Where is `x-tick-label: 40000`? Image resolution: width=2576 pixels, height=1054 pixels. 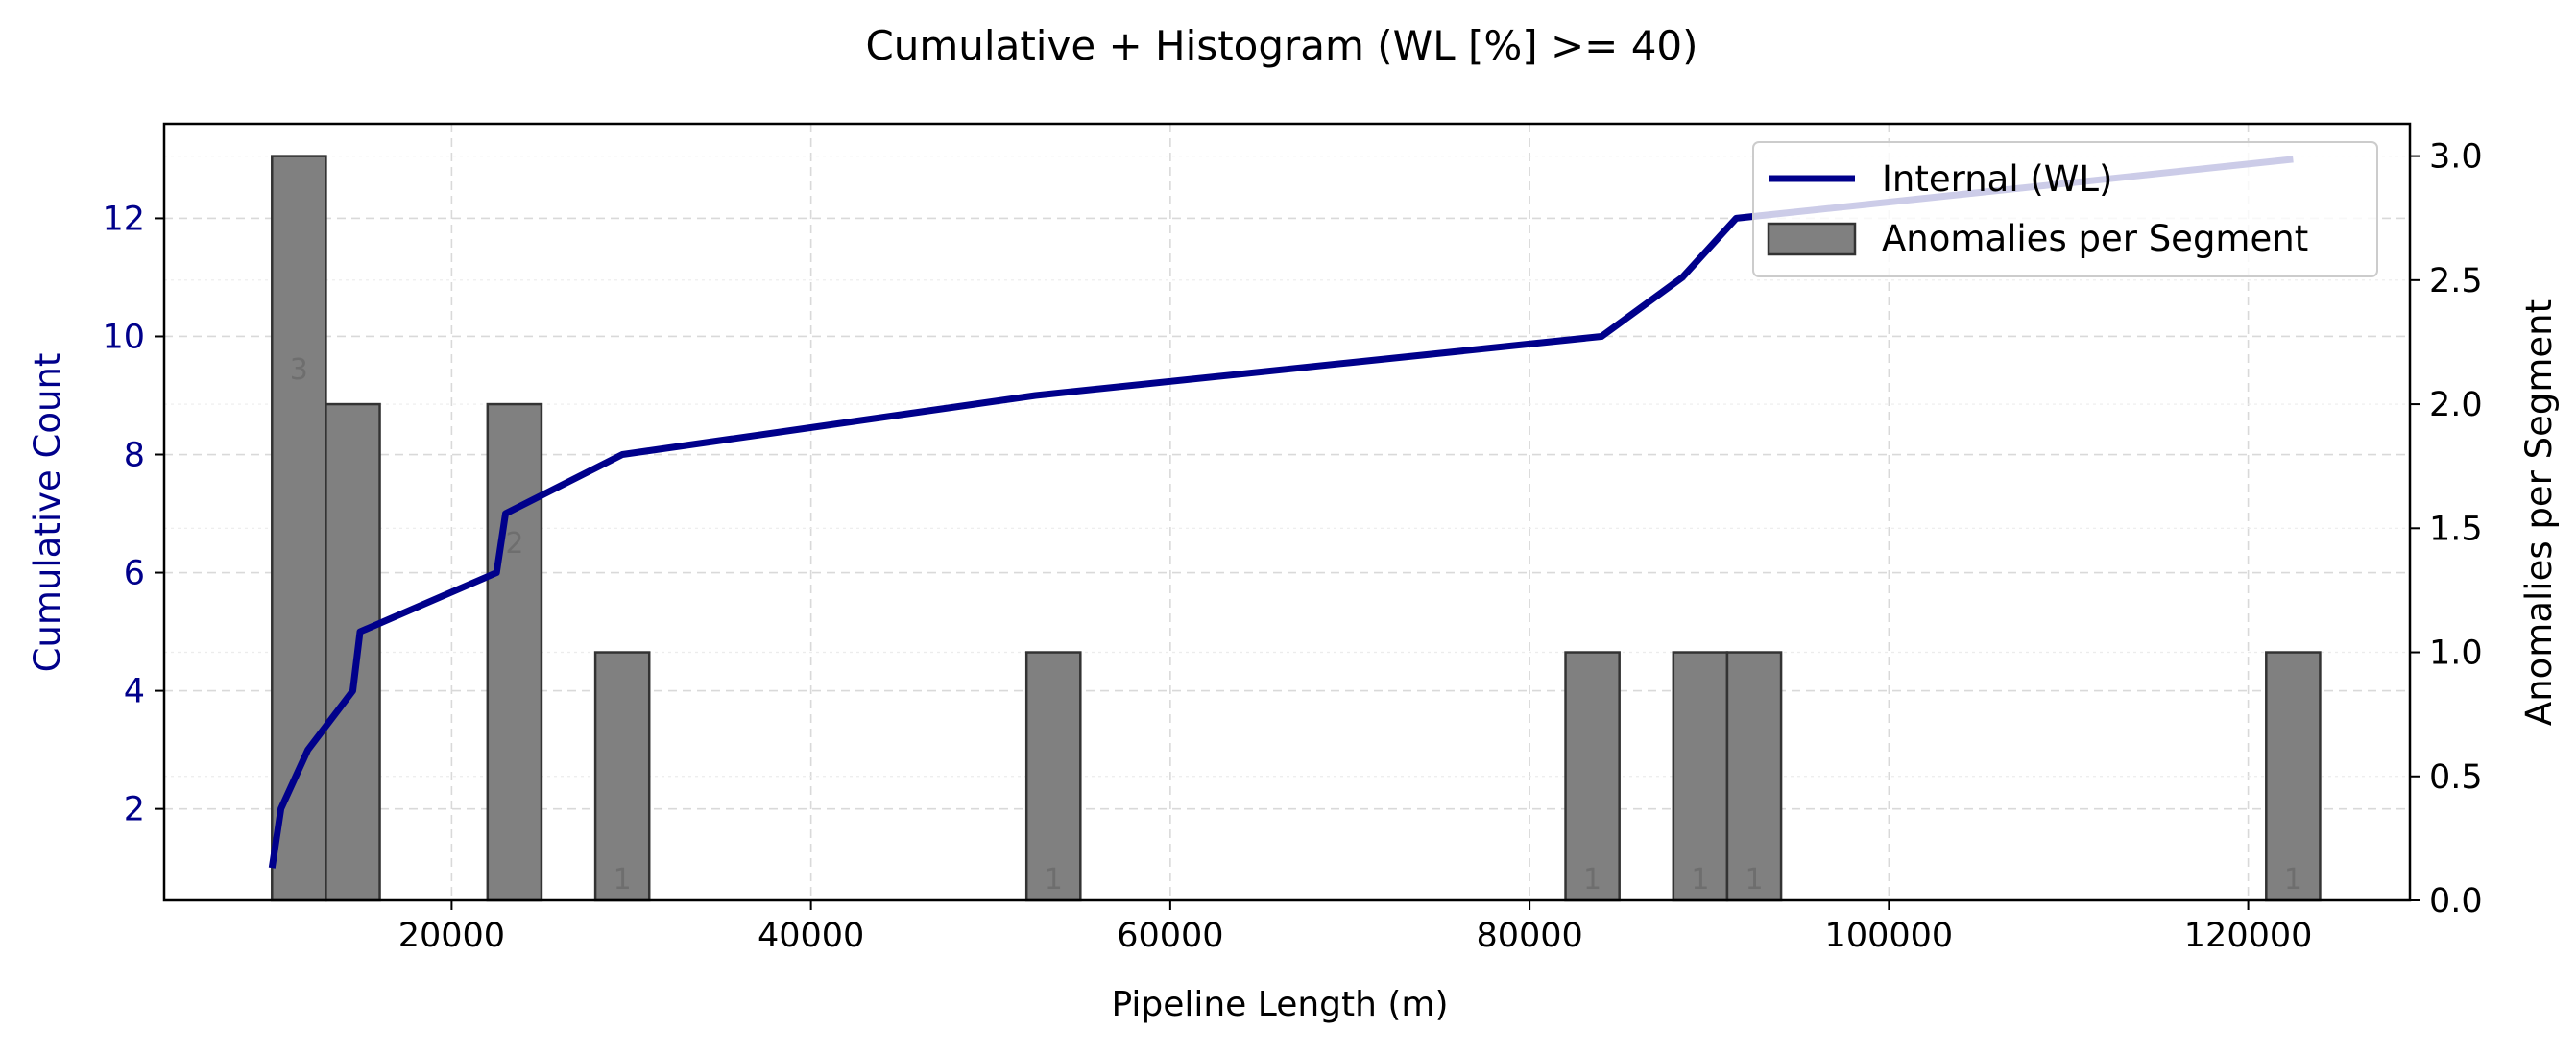
x-tick-label: 40000 is located at coordinates (811, 936).